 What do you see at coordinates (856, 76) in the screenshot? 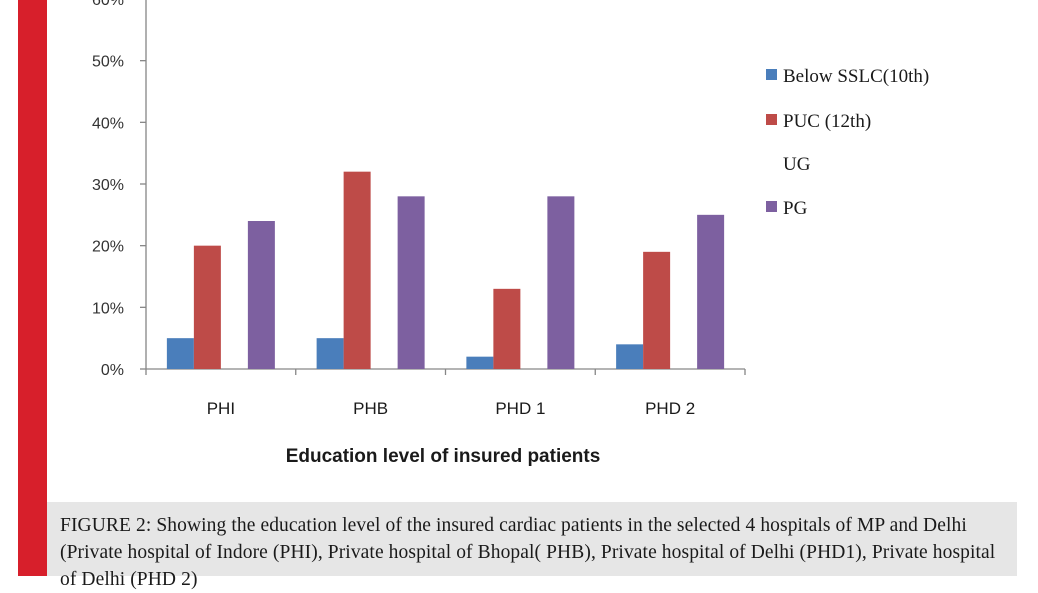
I see `legend-label: Below SSLC(10th)` at bounding box center [856, 76].